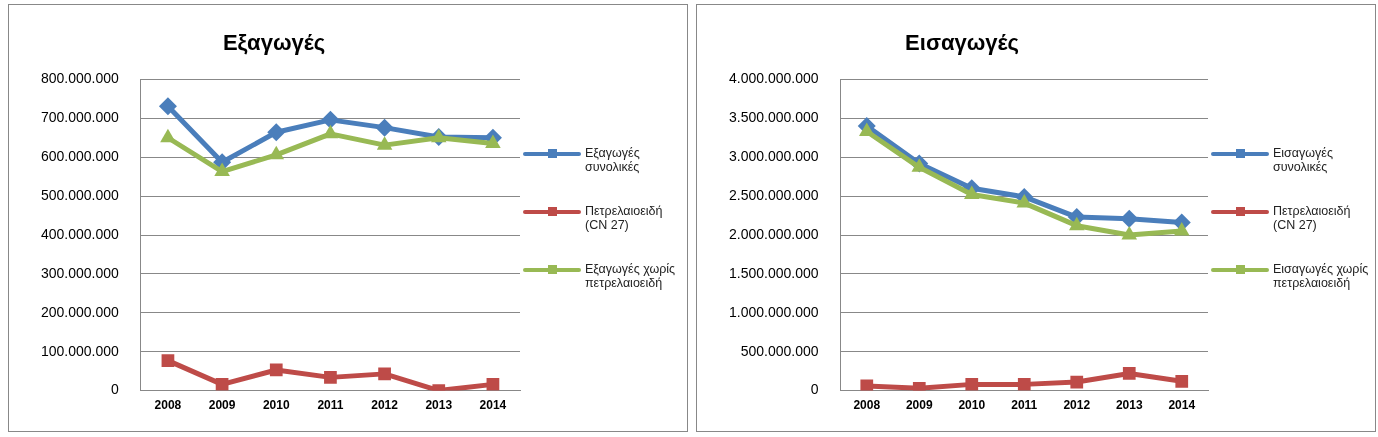 The height and width of the screenshot is (437, 1378). Describe the element at coordinates (774, 156) in the screenshot. I see `y-tick-label: 3.000.000.000` at that location.